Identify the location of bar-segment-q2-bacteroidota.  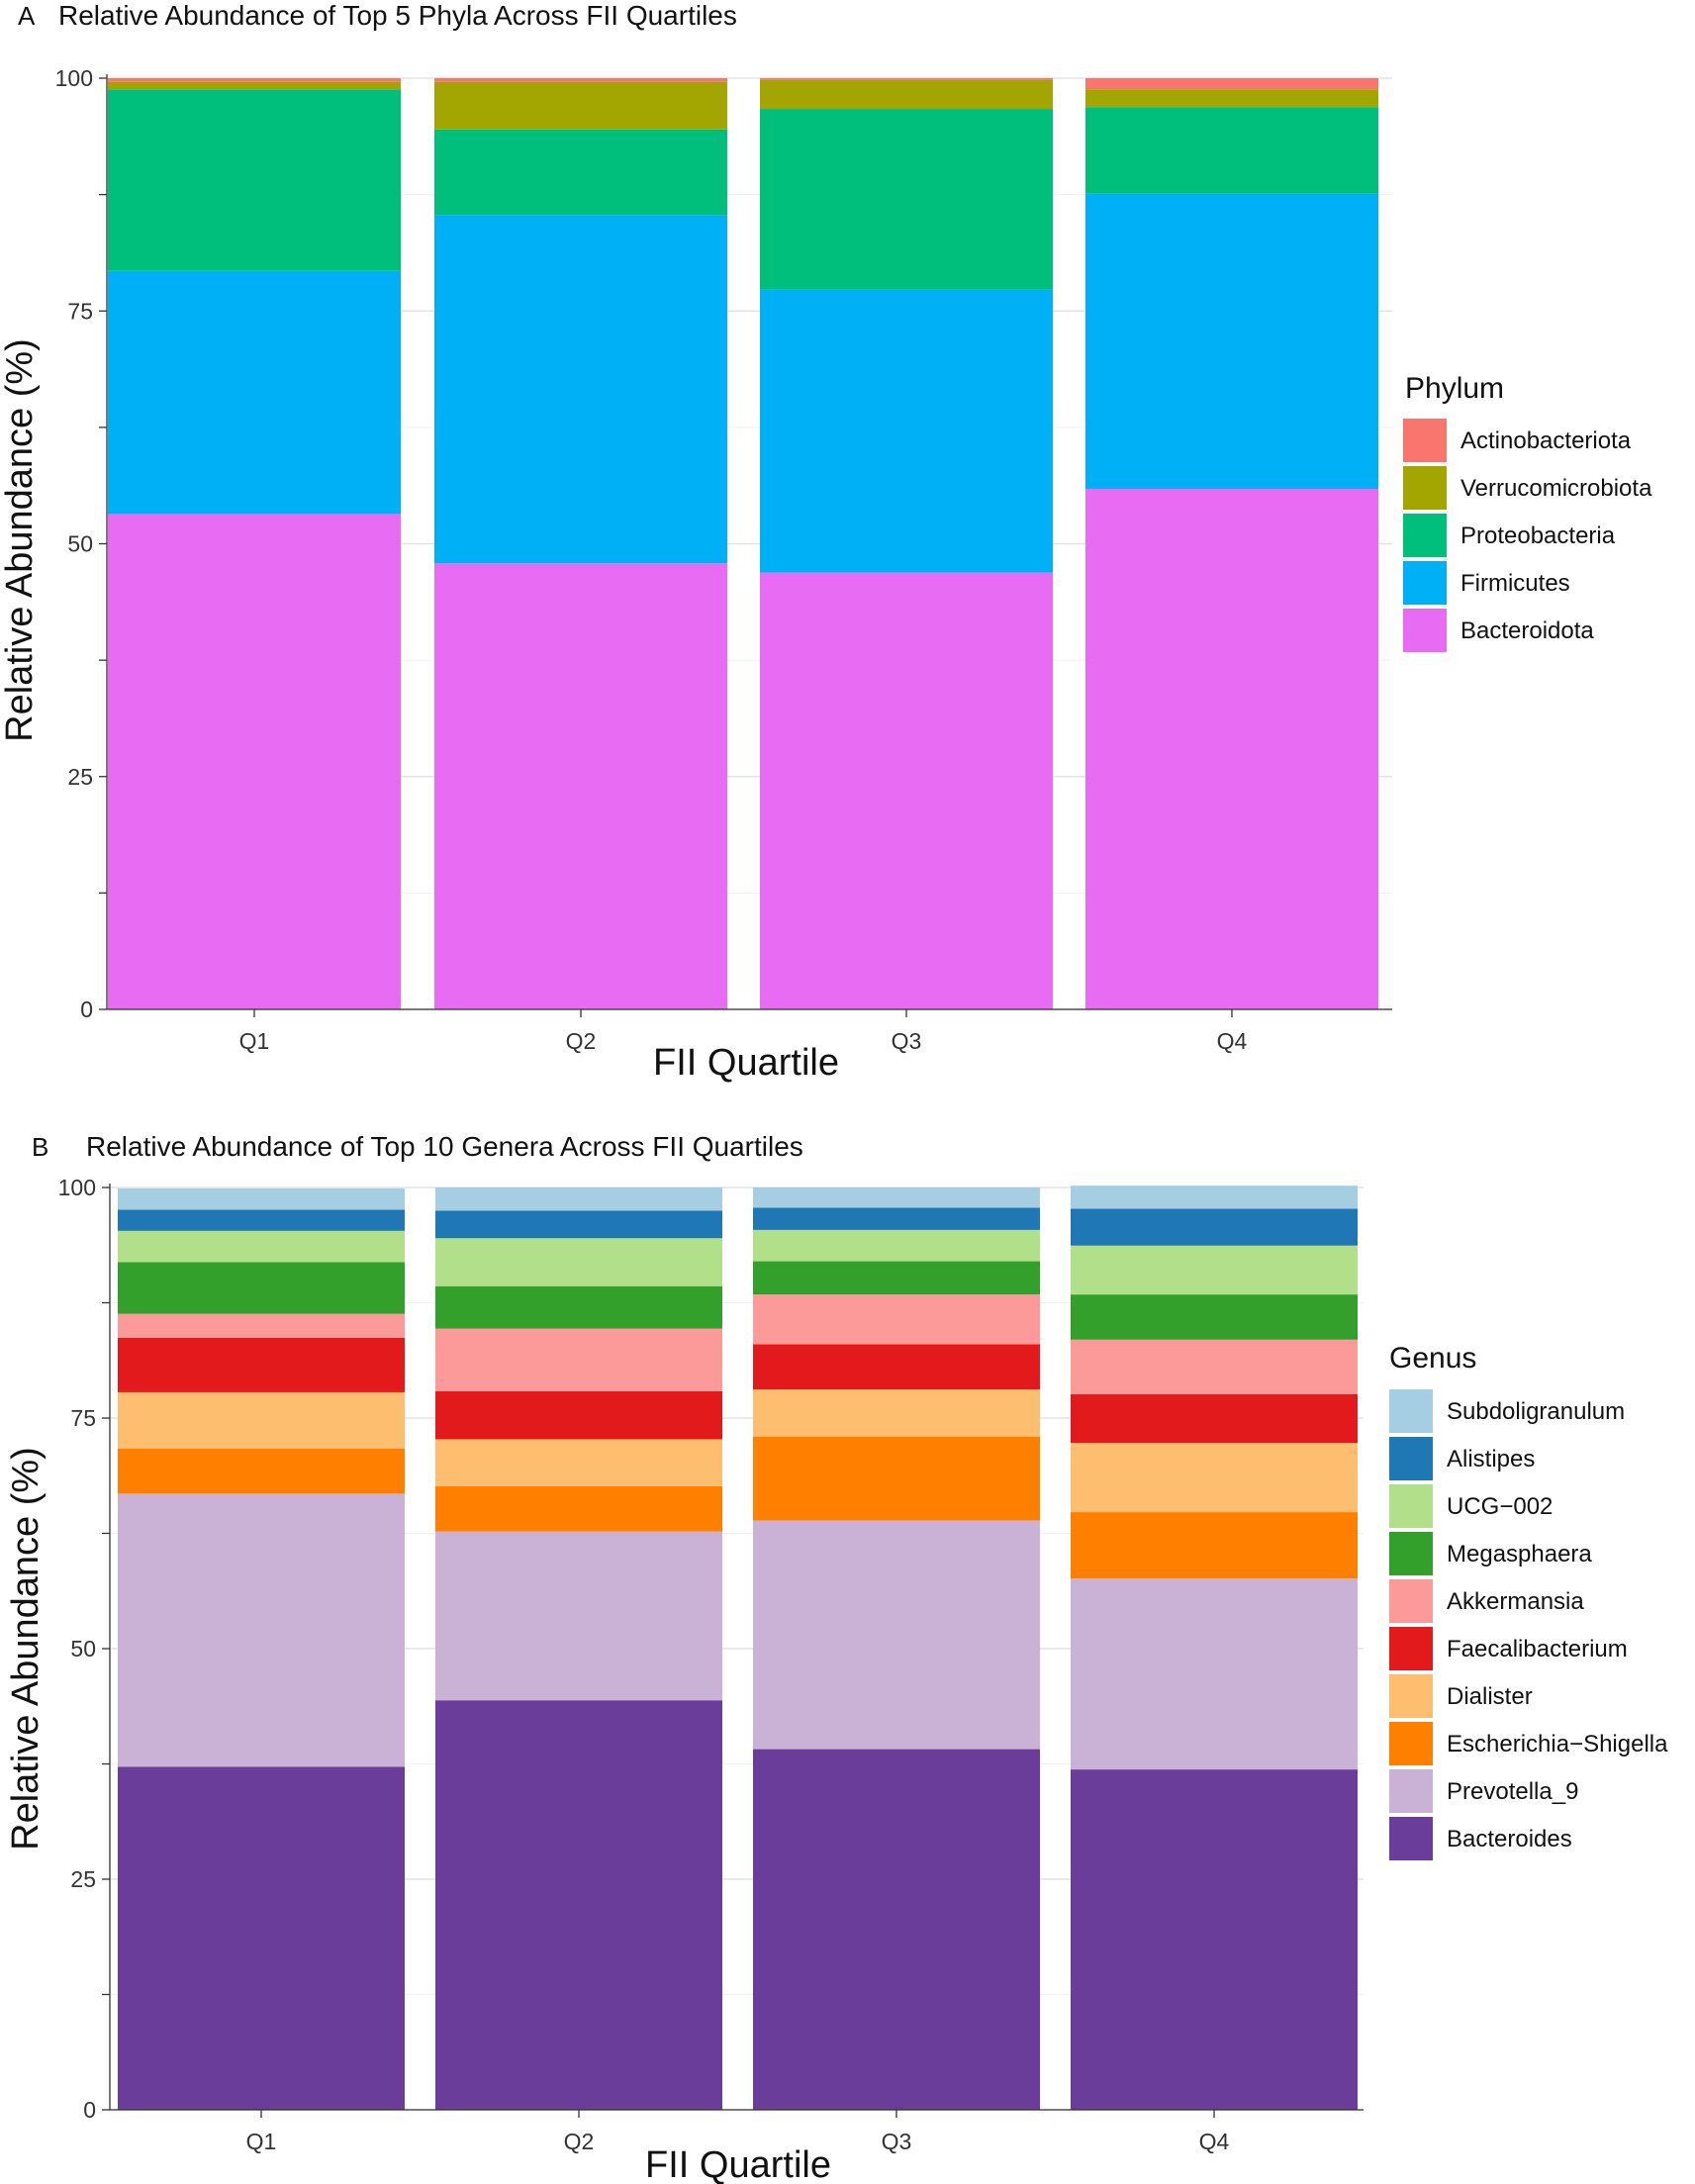
(580, 786).